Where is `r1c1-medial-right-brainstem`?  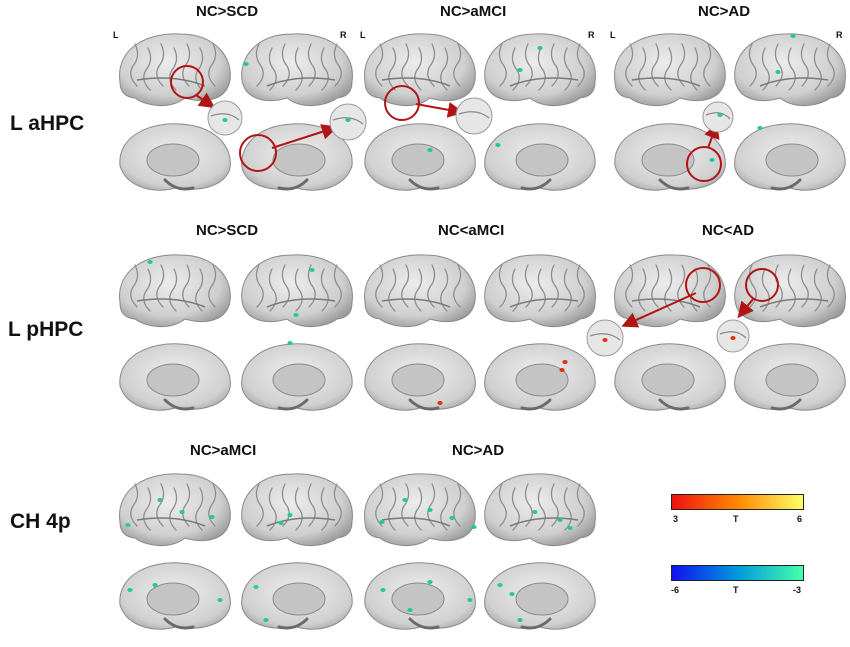
r1c1-medial-right-brainstem is located at coordinates (293, 184).